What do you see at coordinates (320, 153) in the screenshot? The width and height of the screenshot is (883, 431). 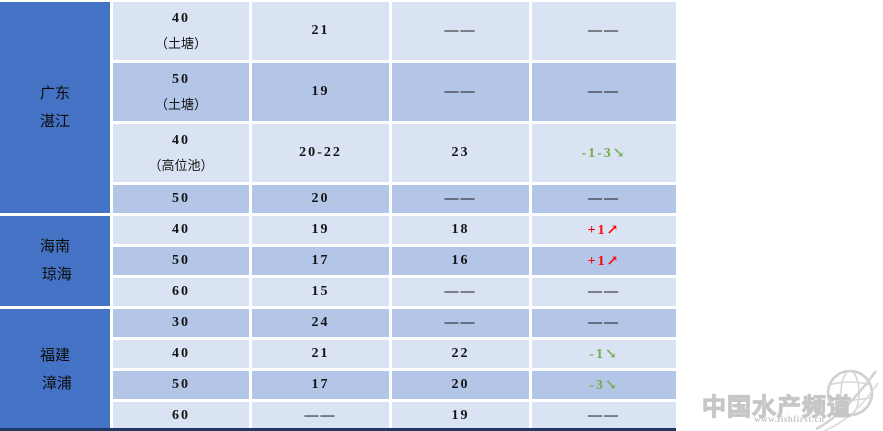 I see `price-cell: 20-22` at bounding box center [320, 153].